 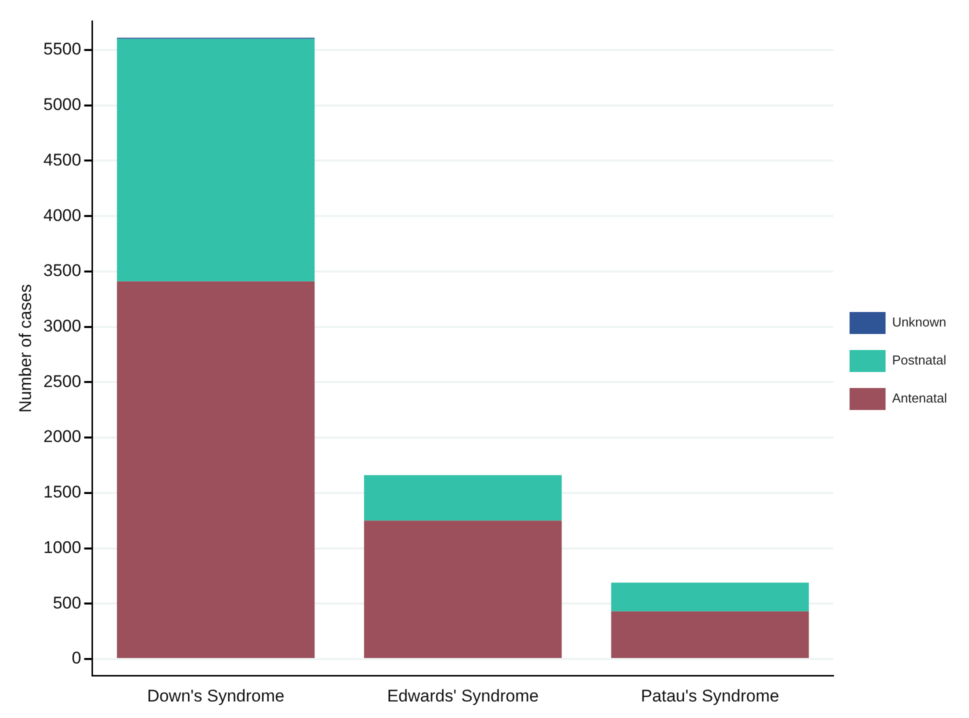 I want to click on x-tick-label: Down's Syndrome, so click(x=215, y=696).